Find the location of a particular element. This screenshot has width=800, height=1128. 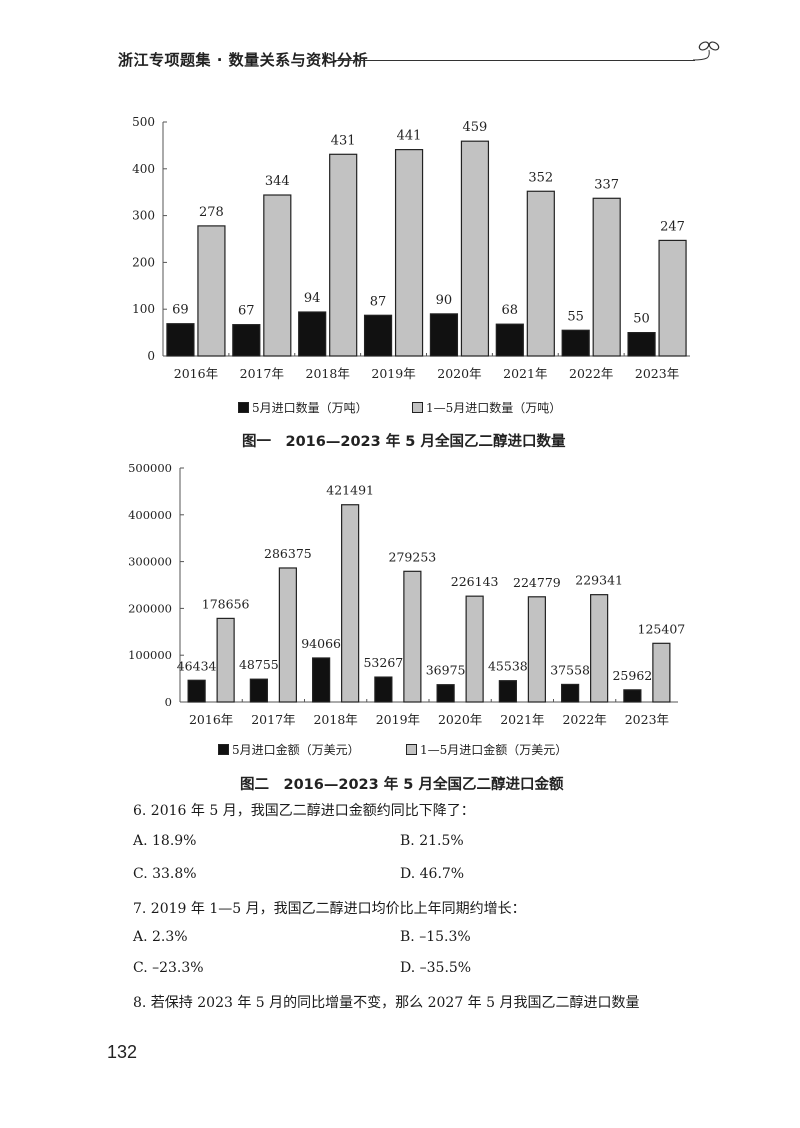

legend-label-may: 5月进口数量（万吨） is located at coordinates (310, 408).